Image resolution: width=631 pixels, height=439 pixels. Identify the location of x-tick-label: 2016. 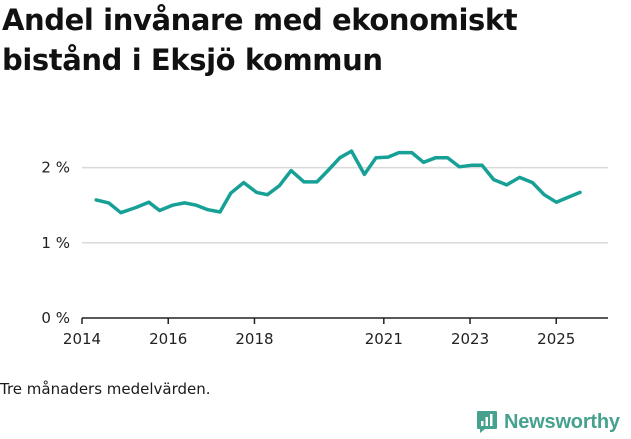
(168, 339).